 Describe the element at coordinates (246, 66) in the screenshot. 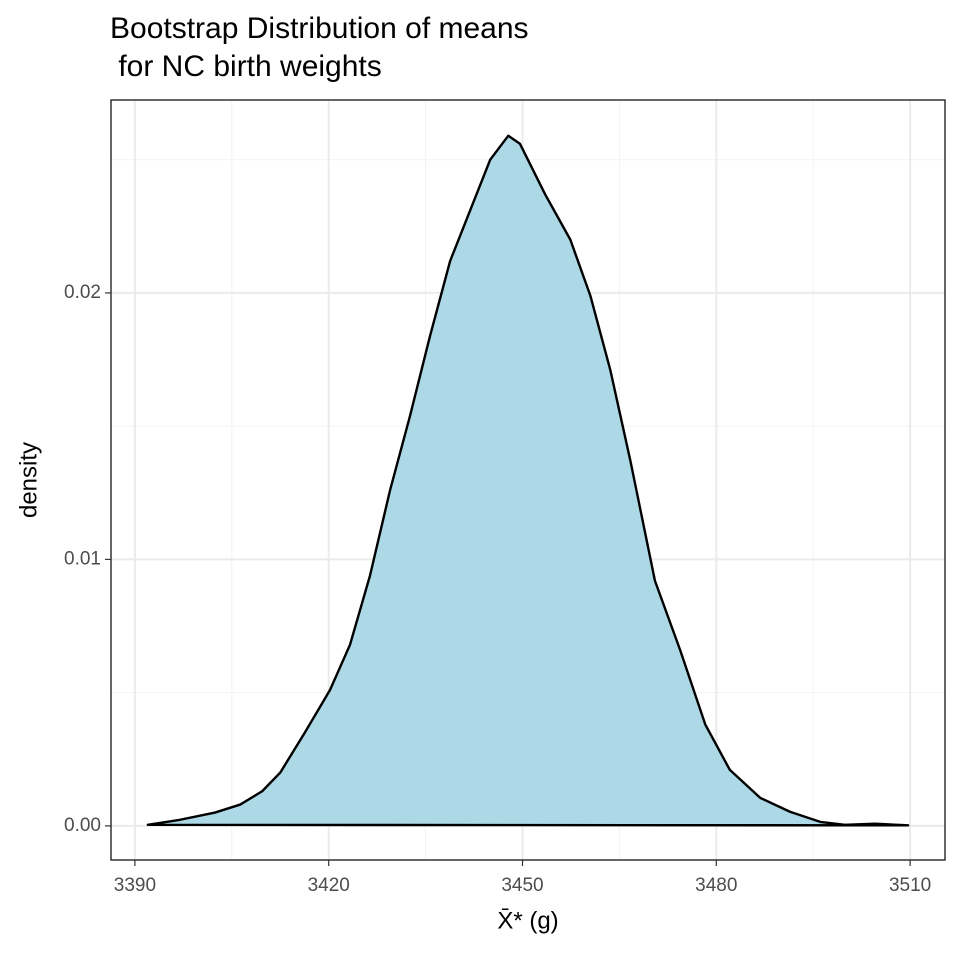

I see `chart-title: for NC birth weights` at that location.